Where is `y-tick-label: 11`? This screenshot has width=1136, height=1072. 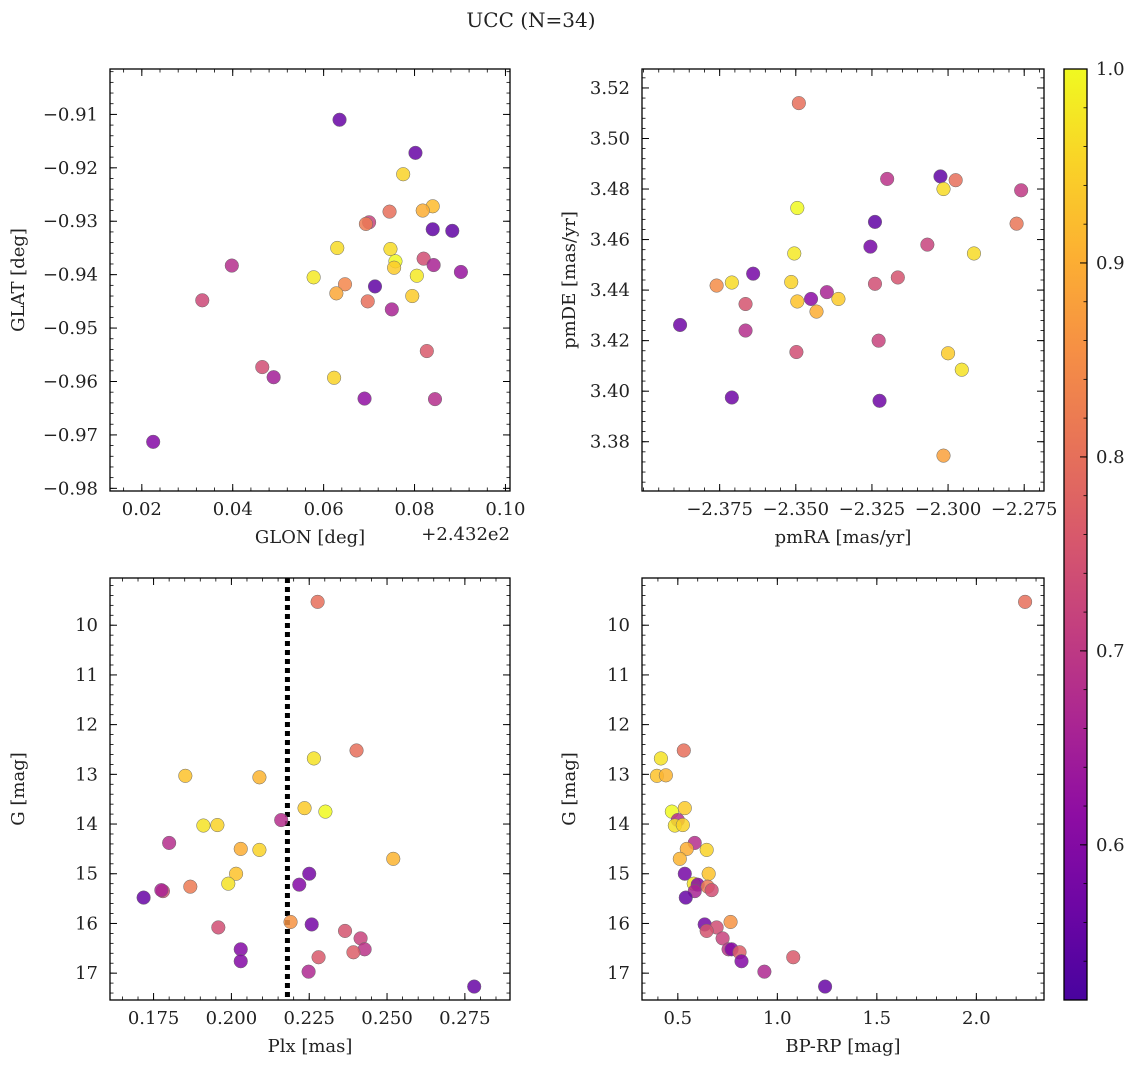
y-tick-label: 11 is located at coordinates (86, 675).